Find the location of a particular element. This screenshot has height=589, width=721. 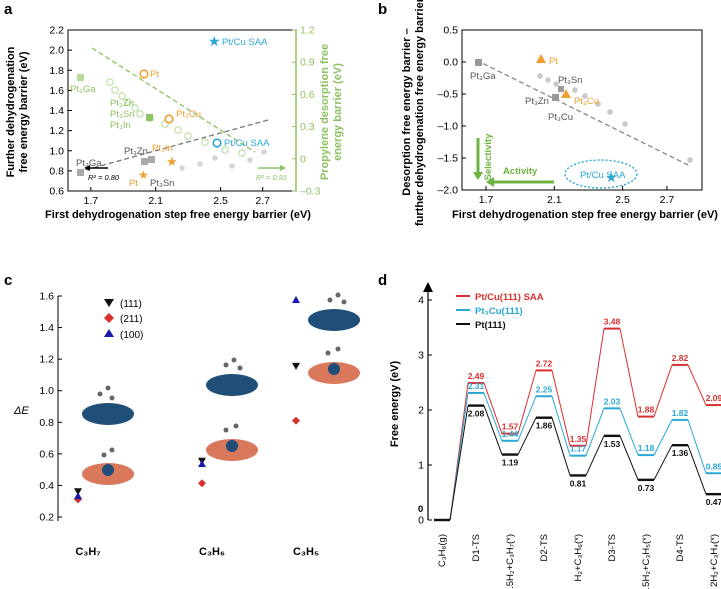

panel-a-y2label-1: Propylene desorption free is located at coordinates (325, 112).